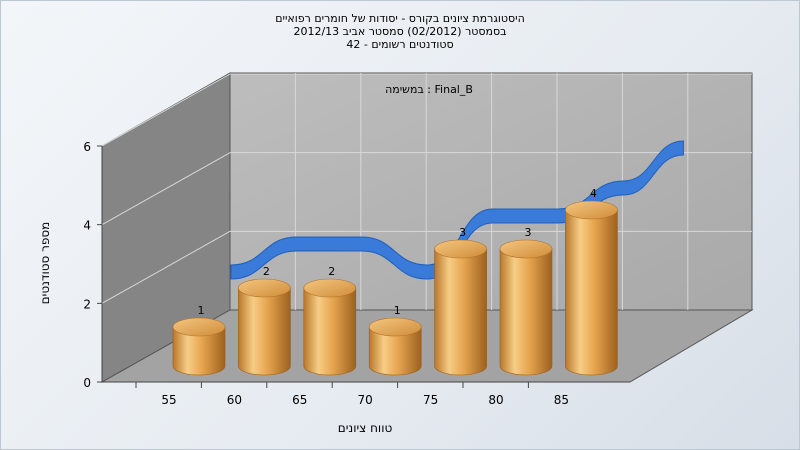 The height and width of the screenshot is (450, 800). I want to click on y-axis-title: מספר סטודנטים, so click(45, 263).